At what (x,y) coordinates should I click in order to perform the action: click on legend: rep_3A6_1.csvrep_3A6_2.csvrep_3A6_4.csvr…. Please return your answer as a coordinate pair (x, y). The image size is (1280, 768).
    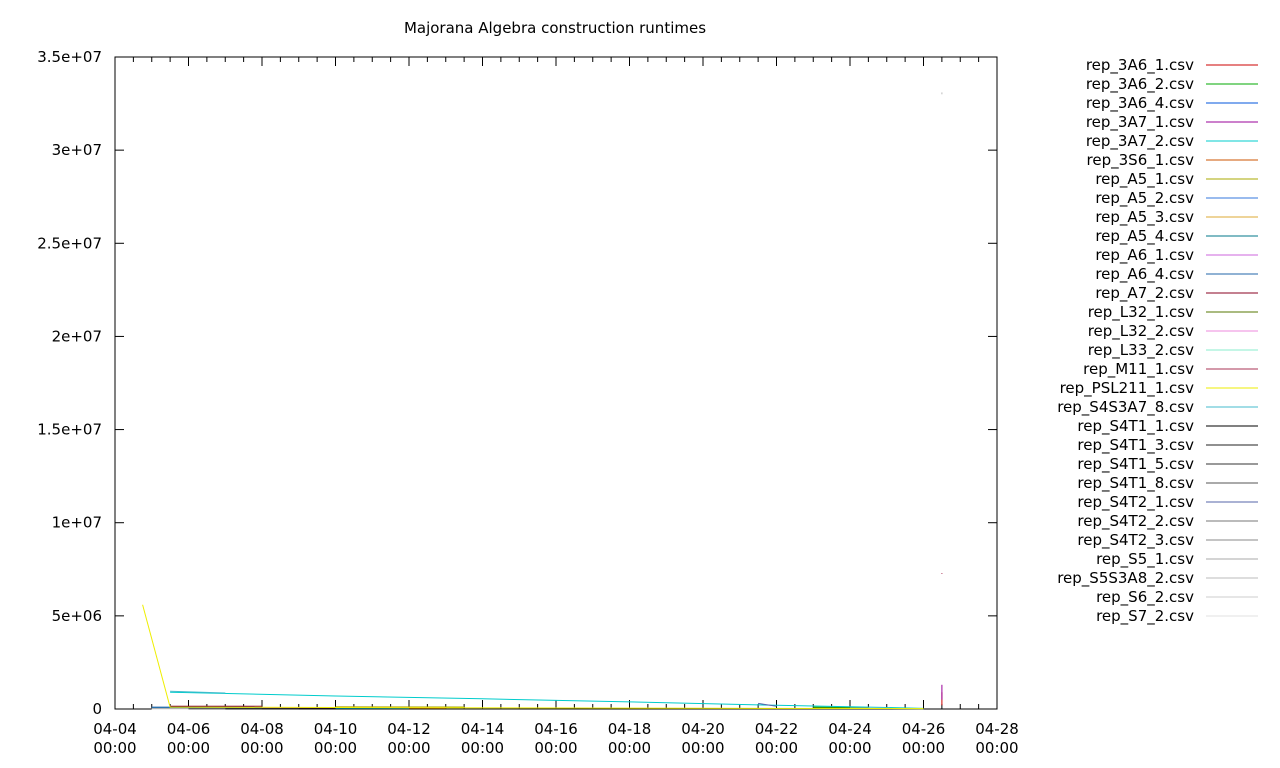
    Looking at the image, I should click on (1157, 341).